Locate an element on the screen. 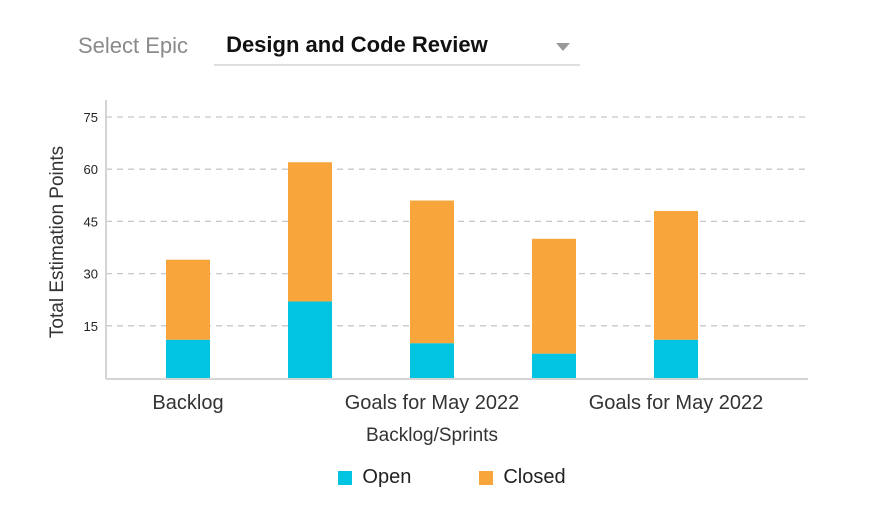 The height and width of the screenshot is (516, 892). y-axis-title: Total Estimation Points is located at coordinates (57, 242).